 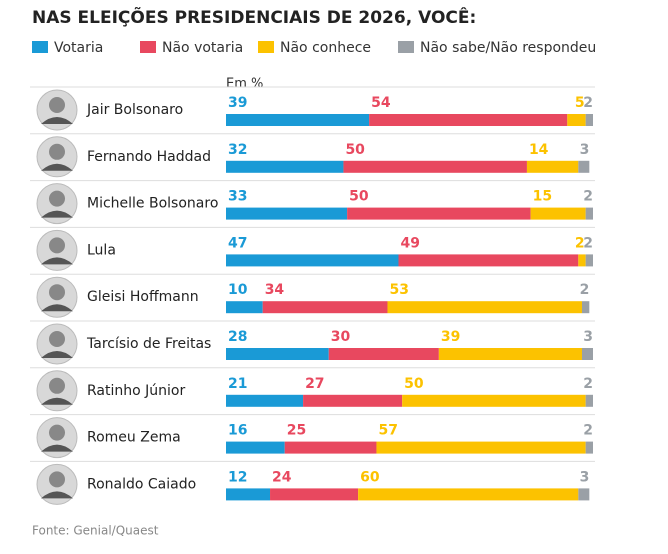 I want to click on value-label: 27, so click(x=314, y=384).